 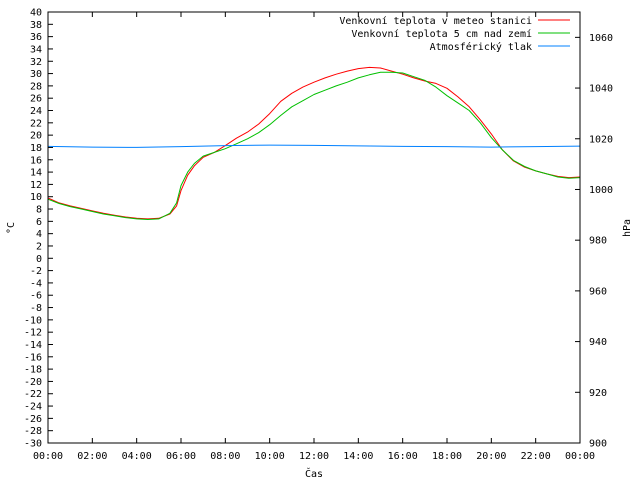 What do you see at coordinates (39, 222) in the screenshot?
I see `y-tick-label: 6` at bounding box center [39, 222].